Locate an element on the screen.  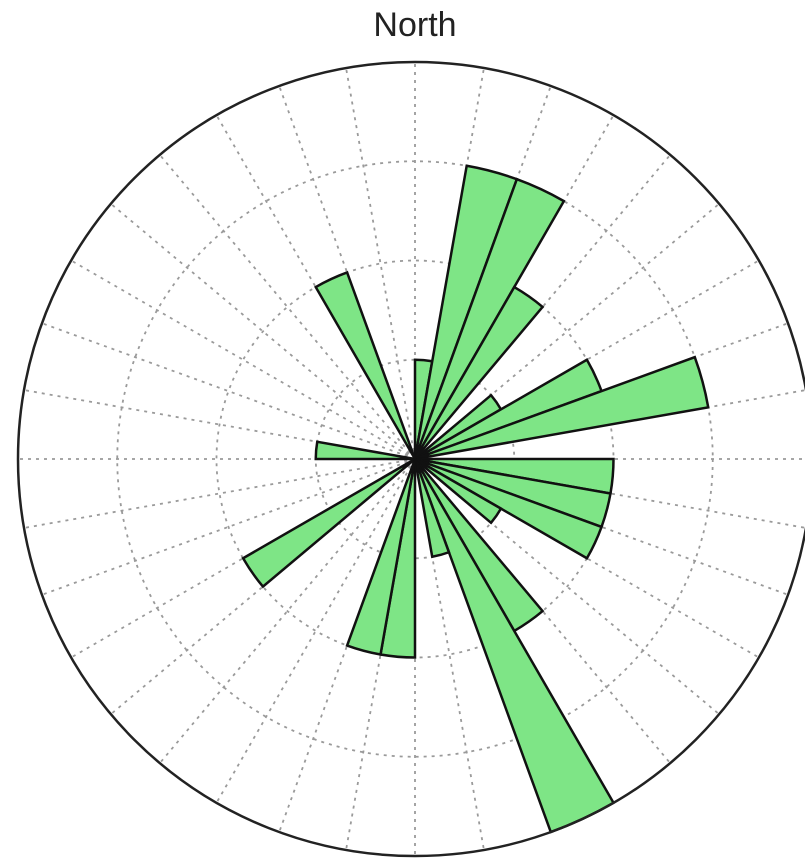
chart-title: North is located at coordinates (415, 25).